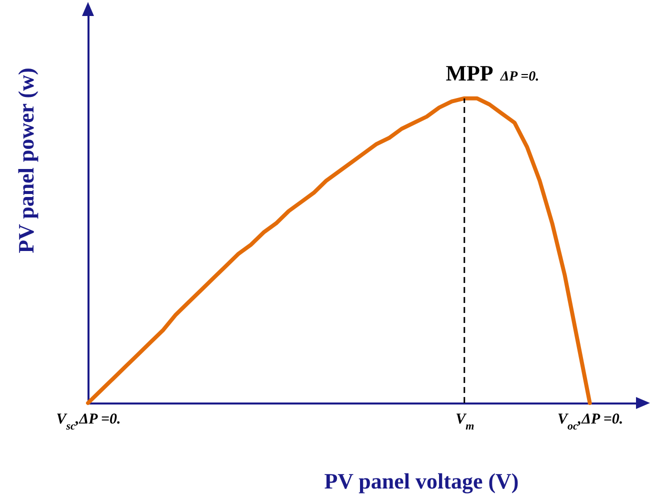  What do you see at coordinates (590, 422) in the screenshot?
I see `x-tick-label: V$_{oc}$,ΔP =0.` at bounding box center [590, 422].